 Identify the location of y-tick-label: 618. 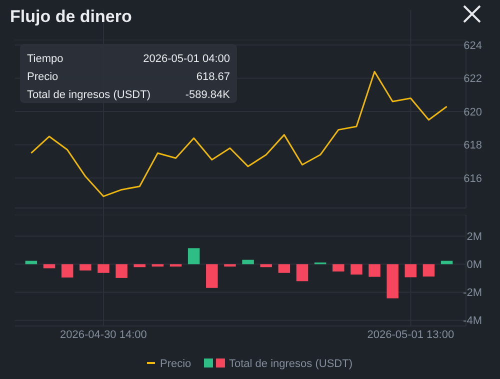
(473, 146).